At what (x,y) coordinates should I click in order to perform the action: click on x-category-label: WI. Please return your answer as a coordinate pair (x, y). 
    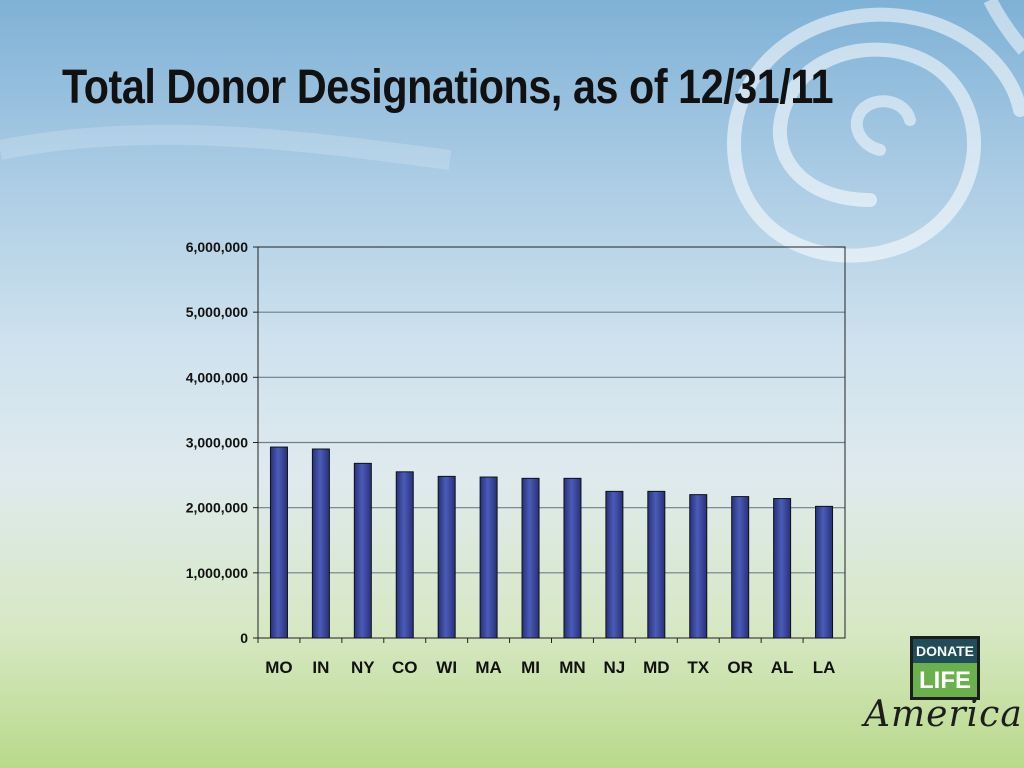
    Looking at the image, I should click on (446, 667).